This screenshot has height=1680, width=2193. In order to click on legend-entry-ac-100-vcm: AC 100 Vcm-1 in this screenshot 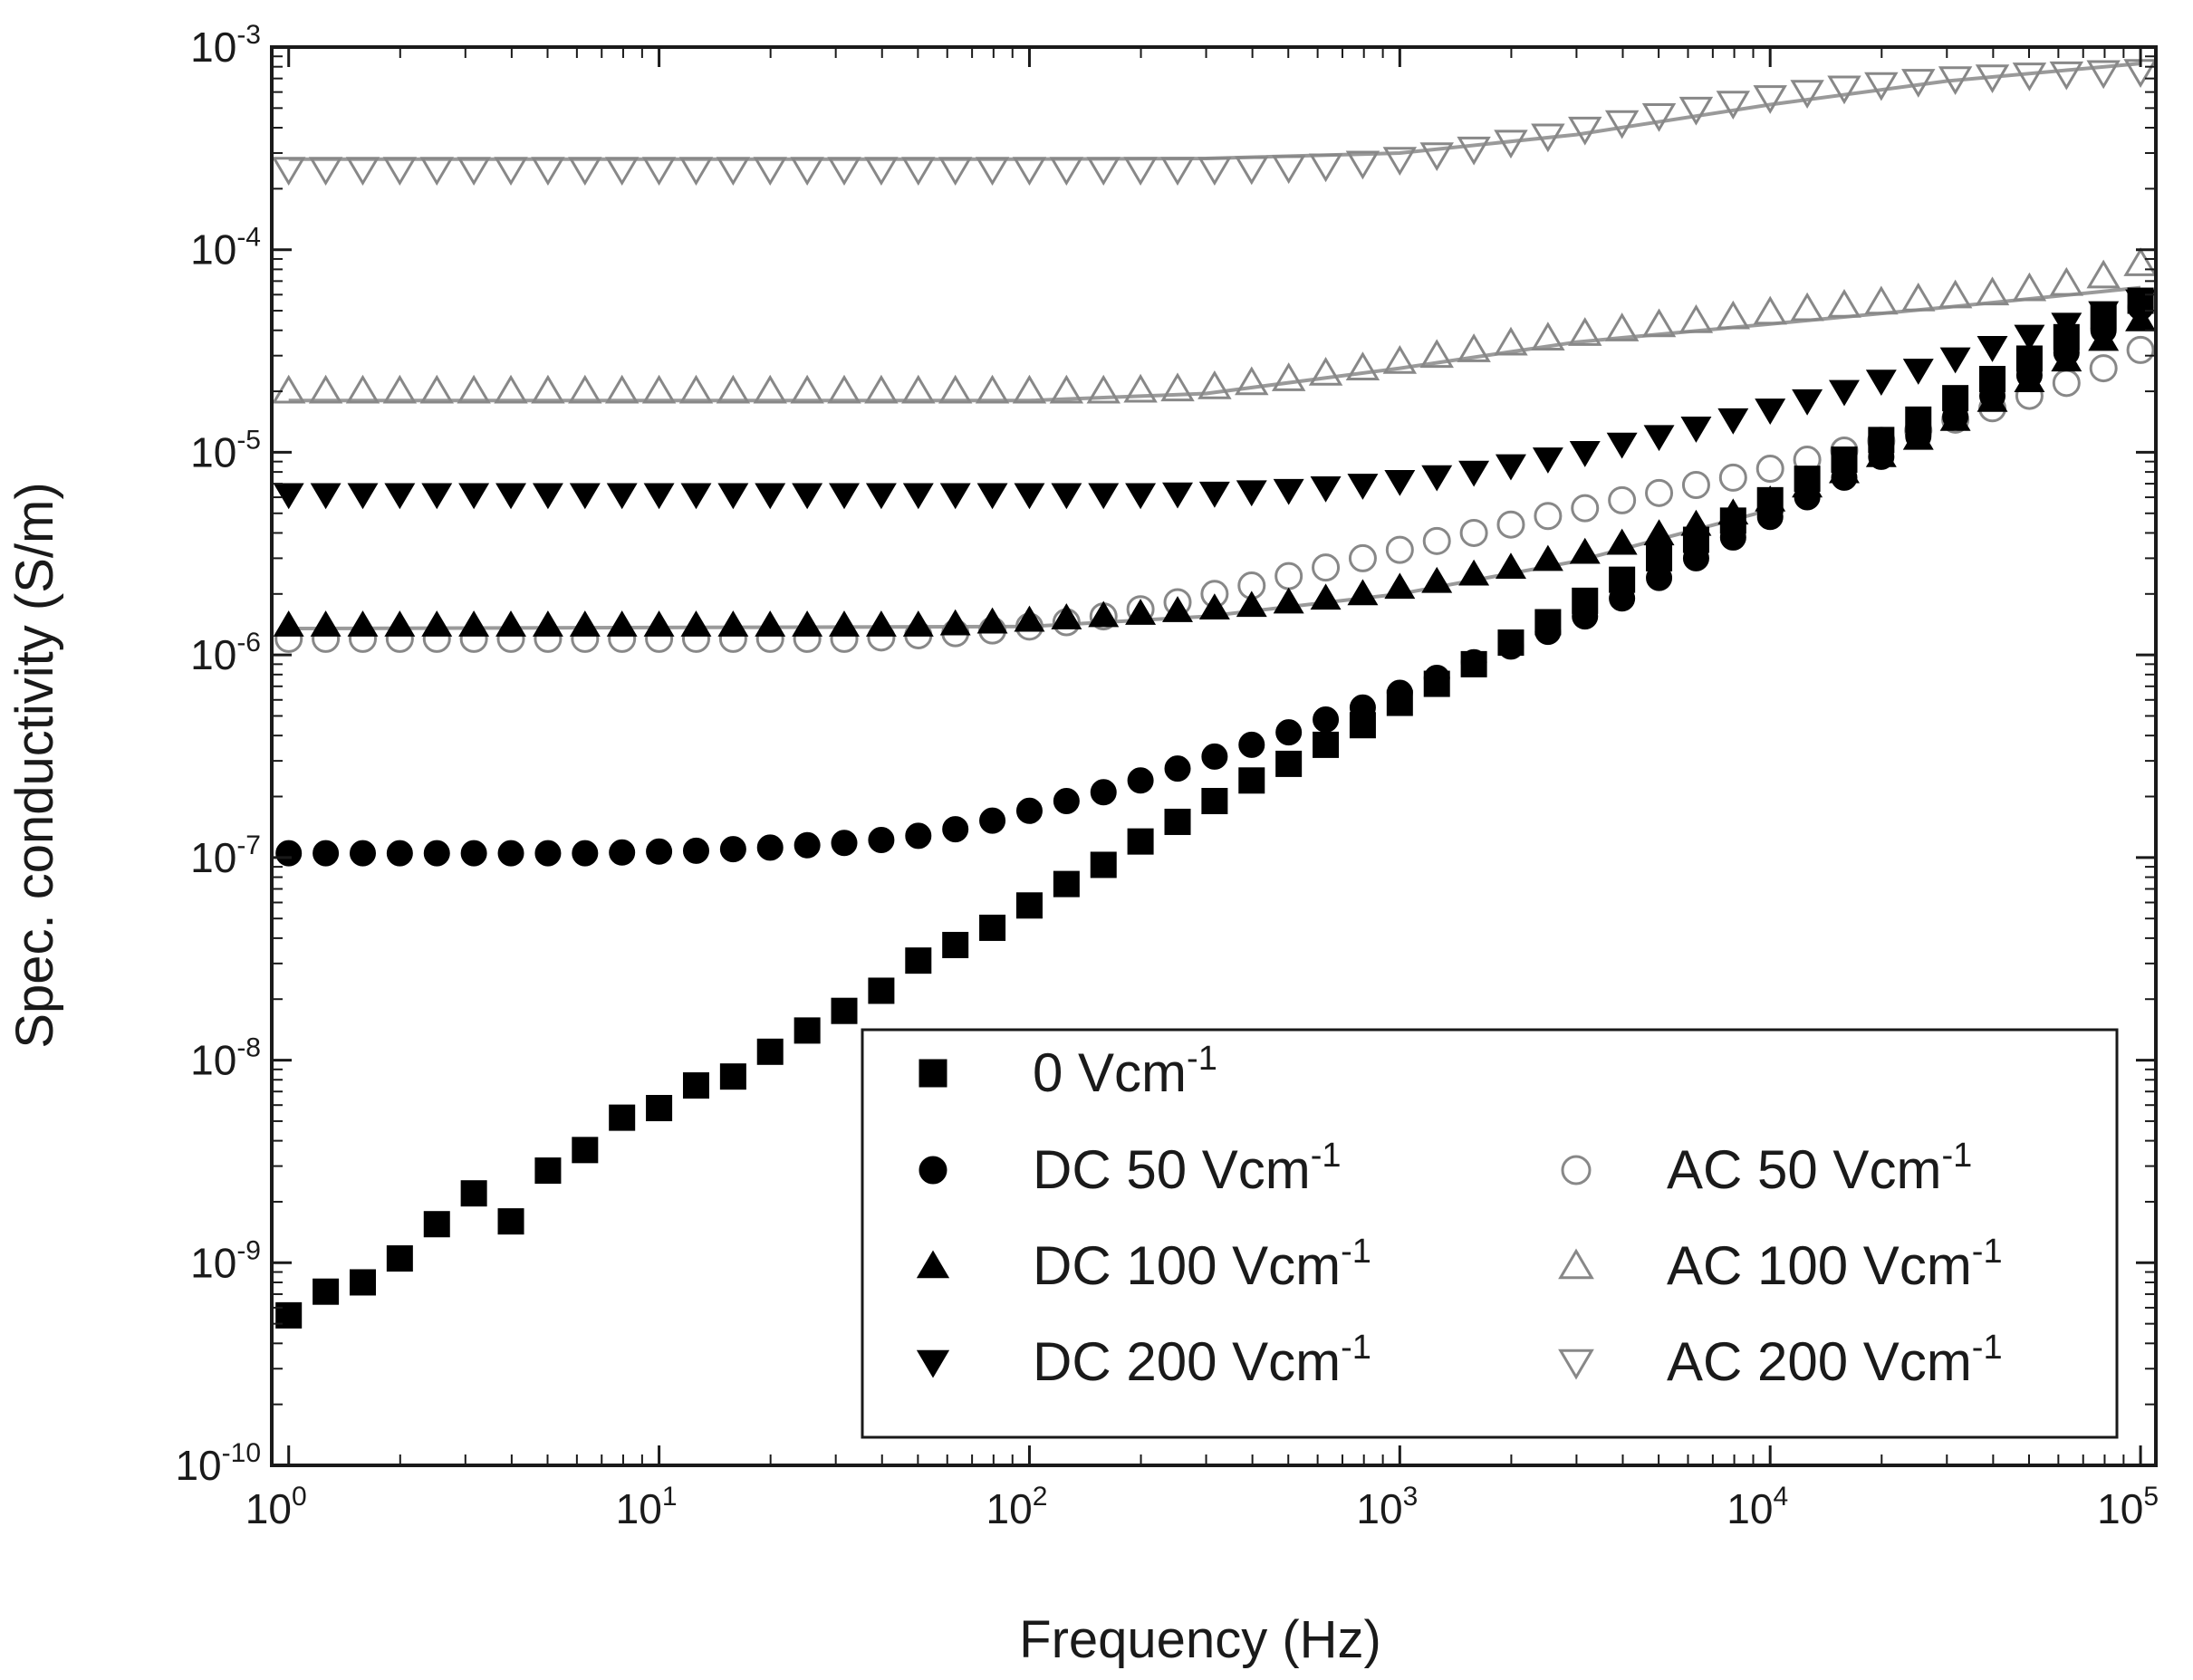, I will do `click(1780, 1264)`.